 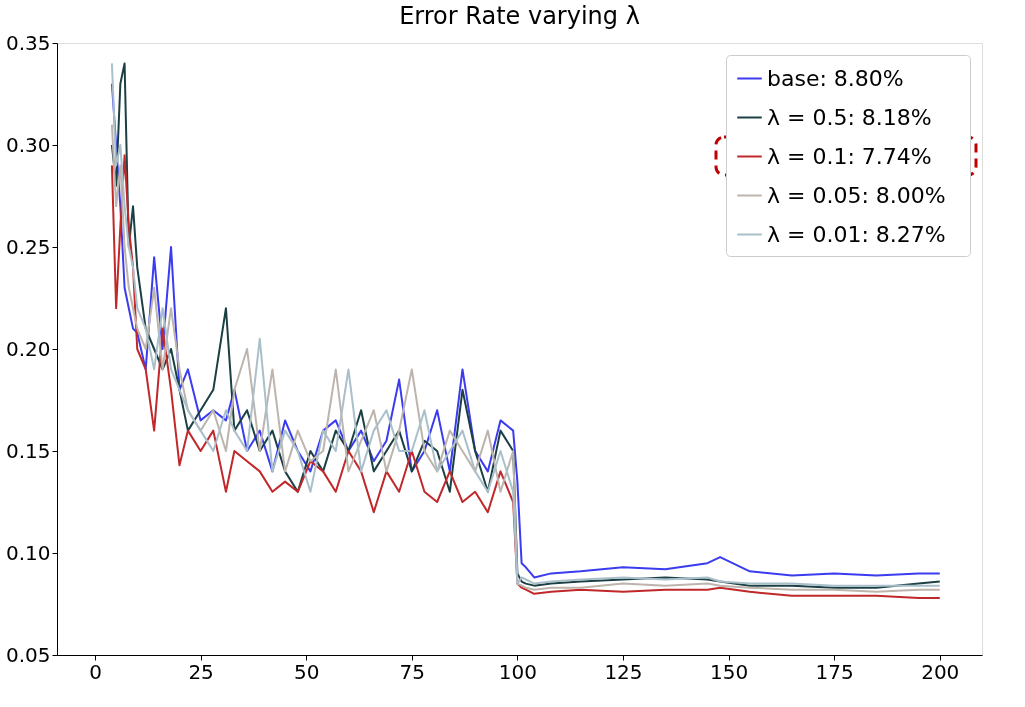 What do you see at coordinates (201, 671) in the screenshot?
I see `x-tick-label: 25` at bounding box center [201, 671].